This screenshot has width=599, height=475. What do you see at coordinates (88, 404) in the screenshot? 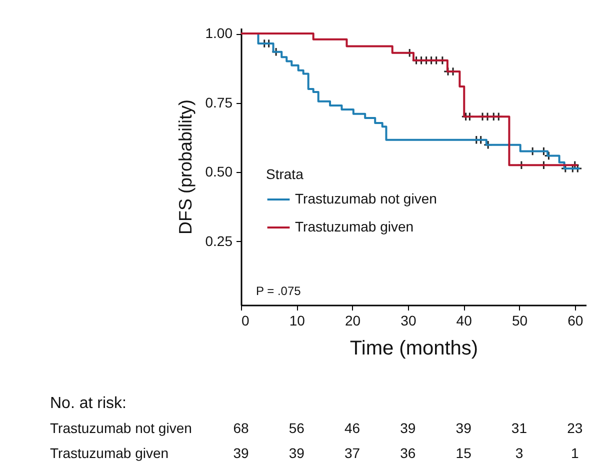
I see `text: No. at risk:` at bounding box center [88, 404].